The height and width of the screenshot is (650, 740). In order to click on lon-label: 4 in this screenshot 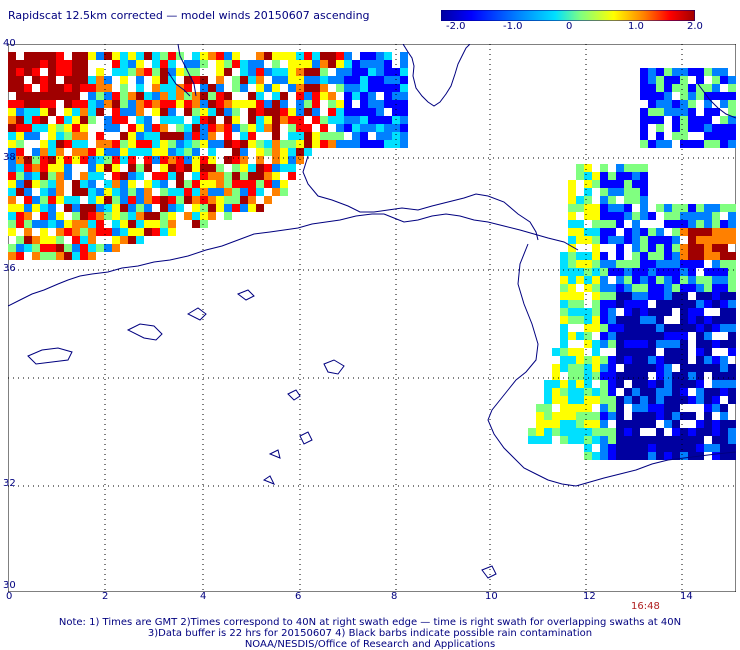, I will do `click(203, 596)`.